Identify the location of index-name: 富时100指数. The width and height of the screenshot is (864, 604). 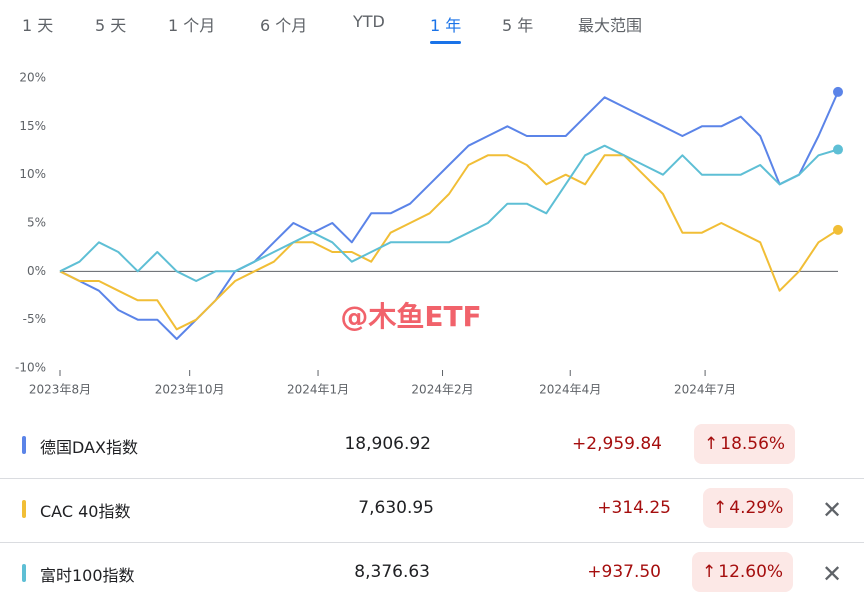
(87, 575).